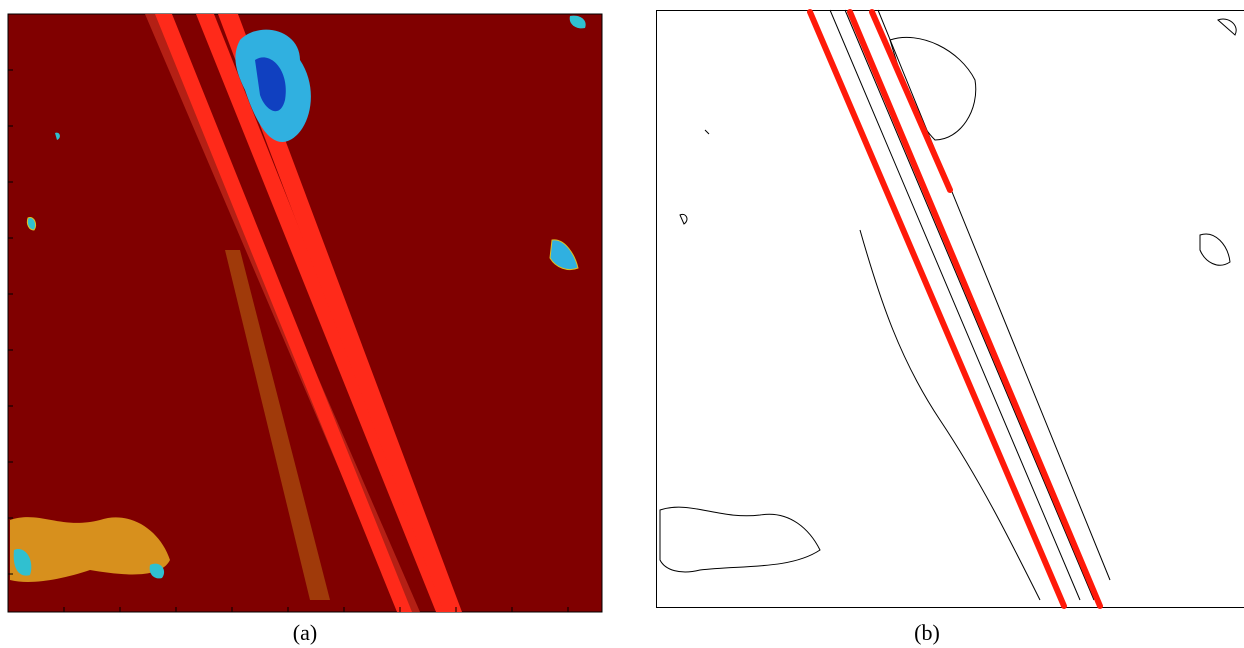 The image size is (1244, 648). I want to click on speckle, so click(277, 425).